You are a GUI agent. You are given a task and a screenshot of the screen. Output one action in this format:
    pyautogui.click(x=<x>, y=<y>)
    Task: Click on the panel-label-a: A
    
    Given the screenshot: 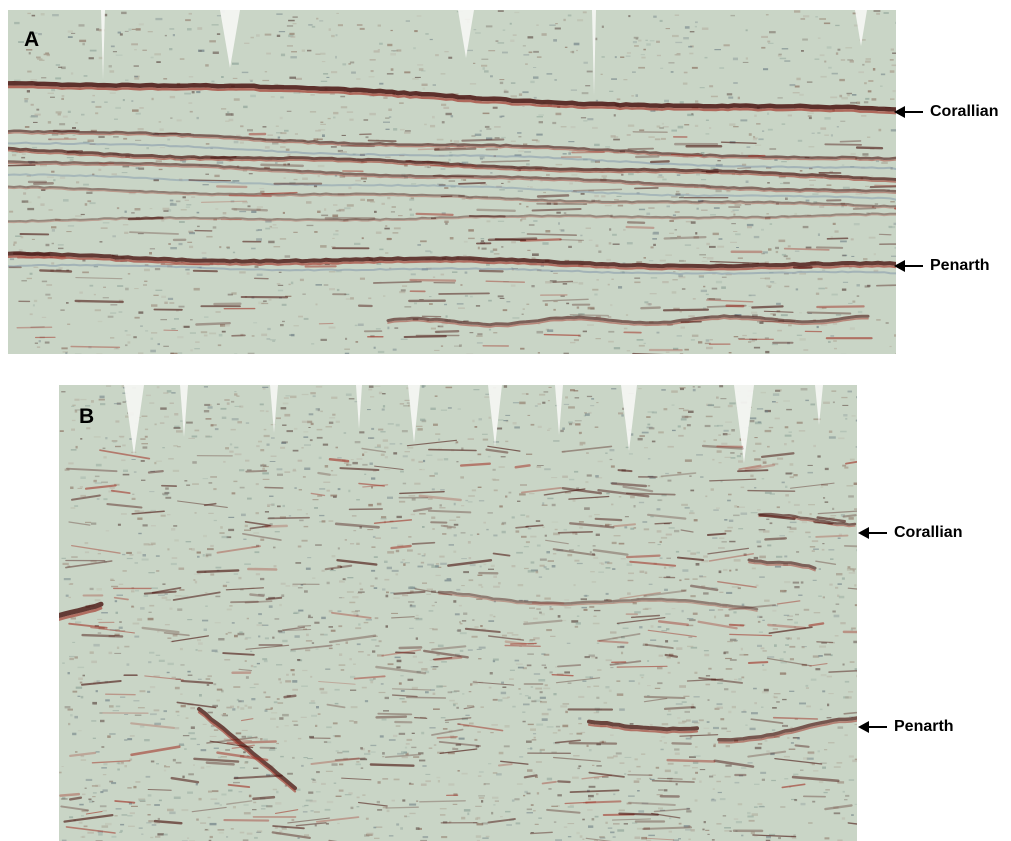 What is the action you would take?
    pyautogui.click(x=31, y=40)
    